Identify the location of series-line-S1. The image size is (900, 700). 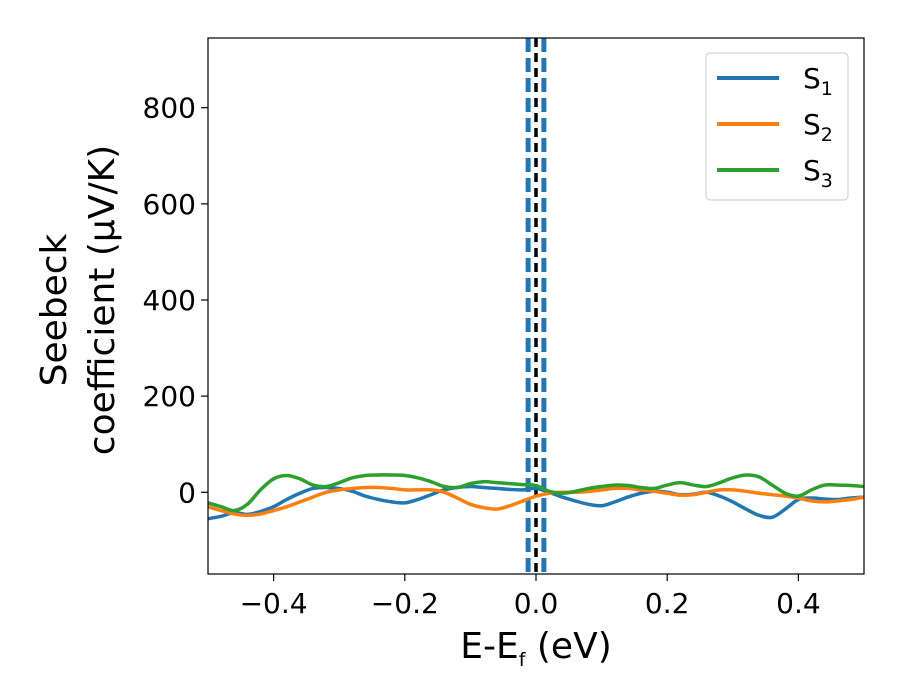
(536, 502).